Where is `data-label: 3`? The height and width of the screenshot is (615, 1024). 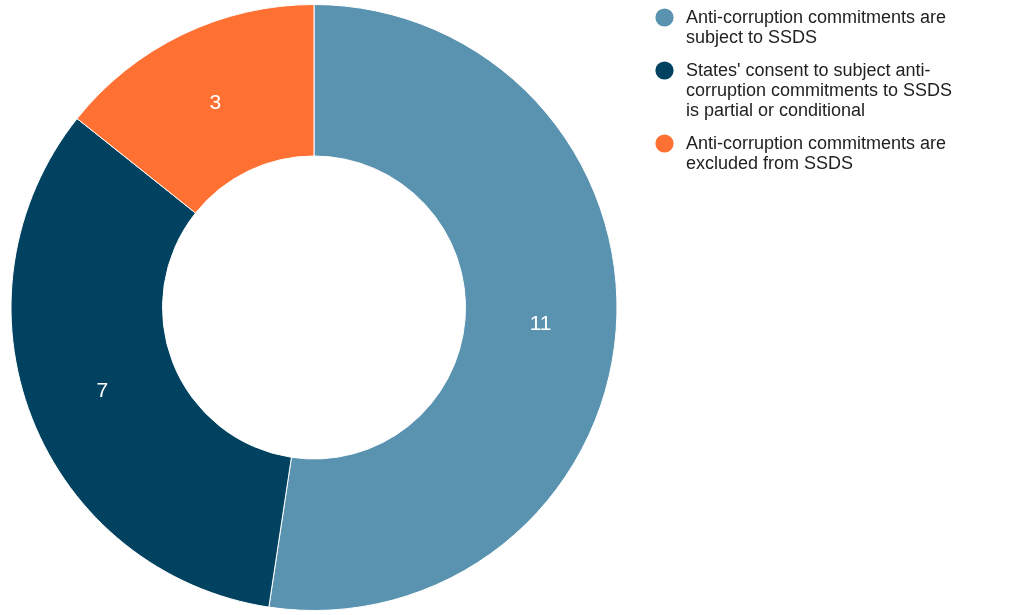
data-label: 3 is located at coordinates (215, 101).